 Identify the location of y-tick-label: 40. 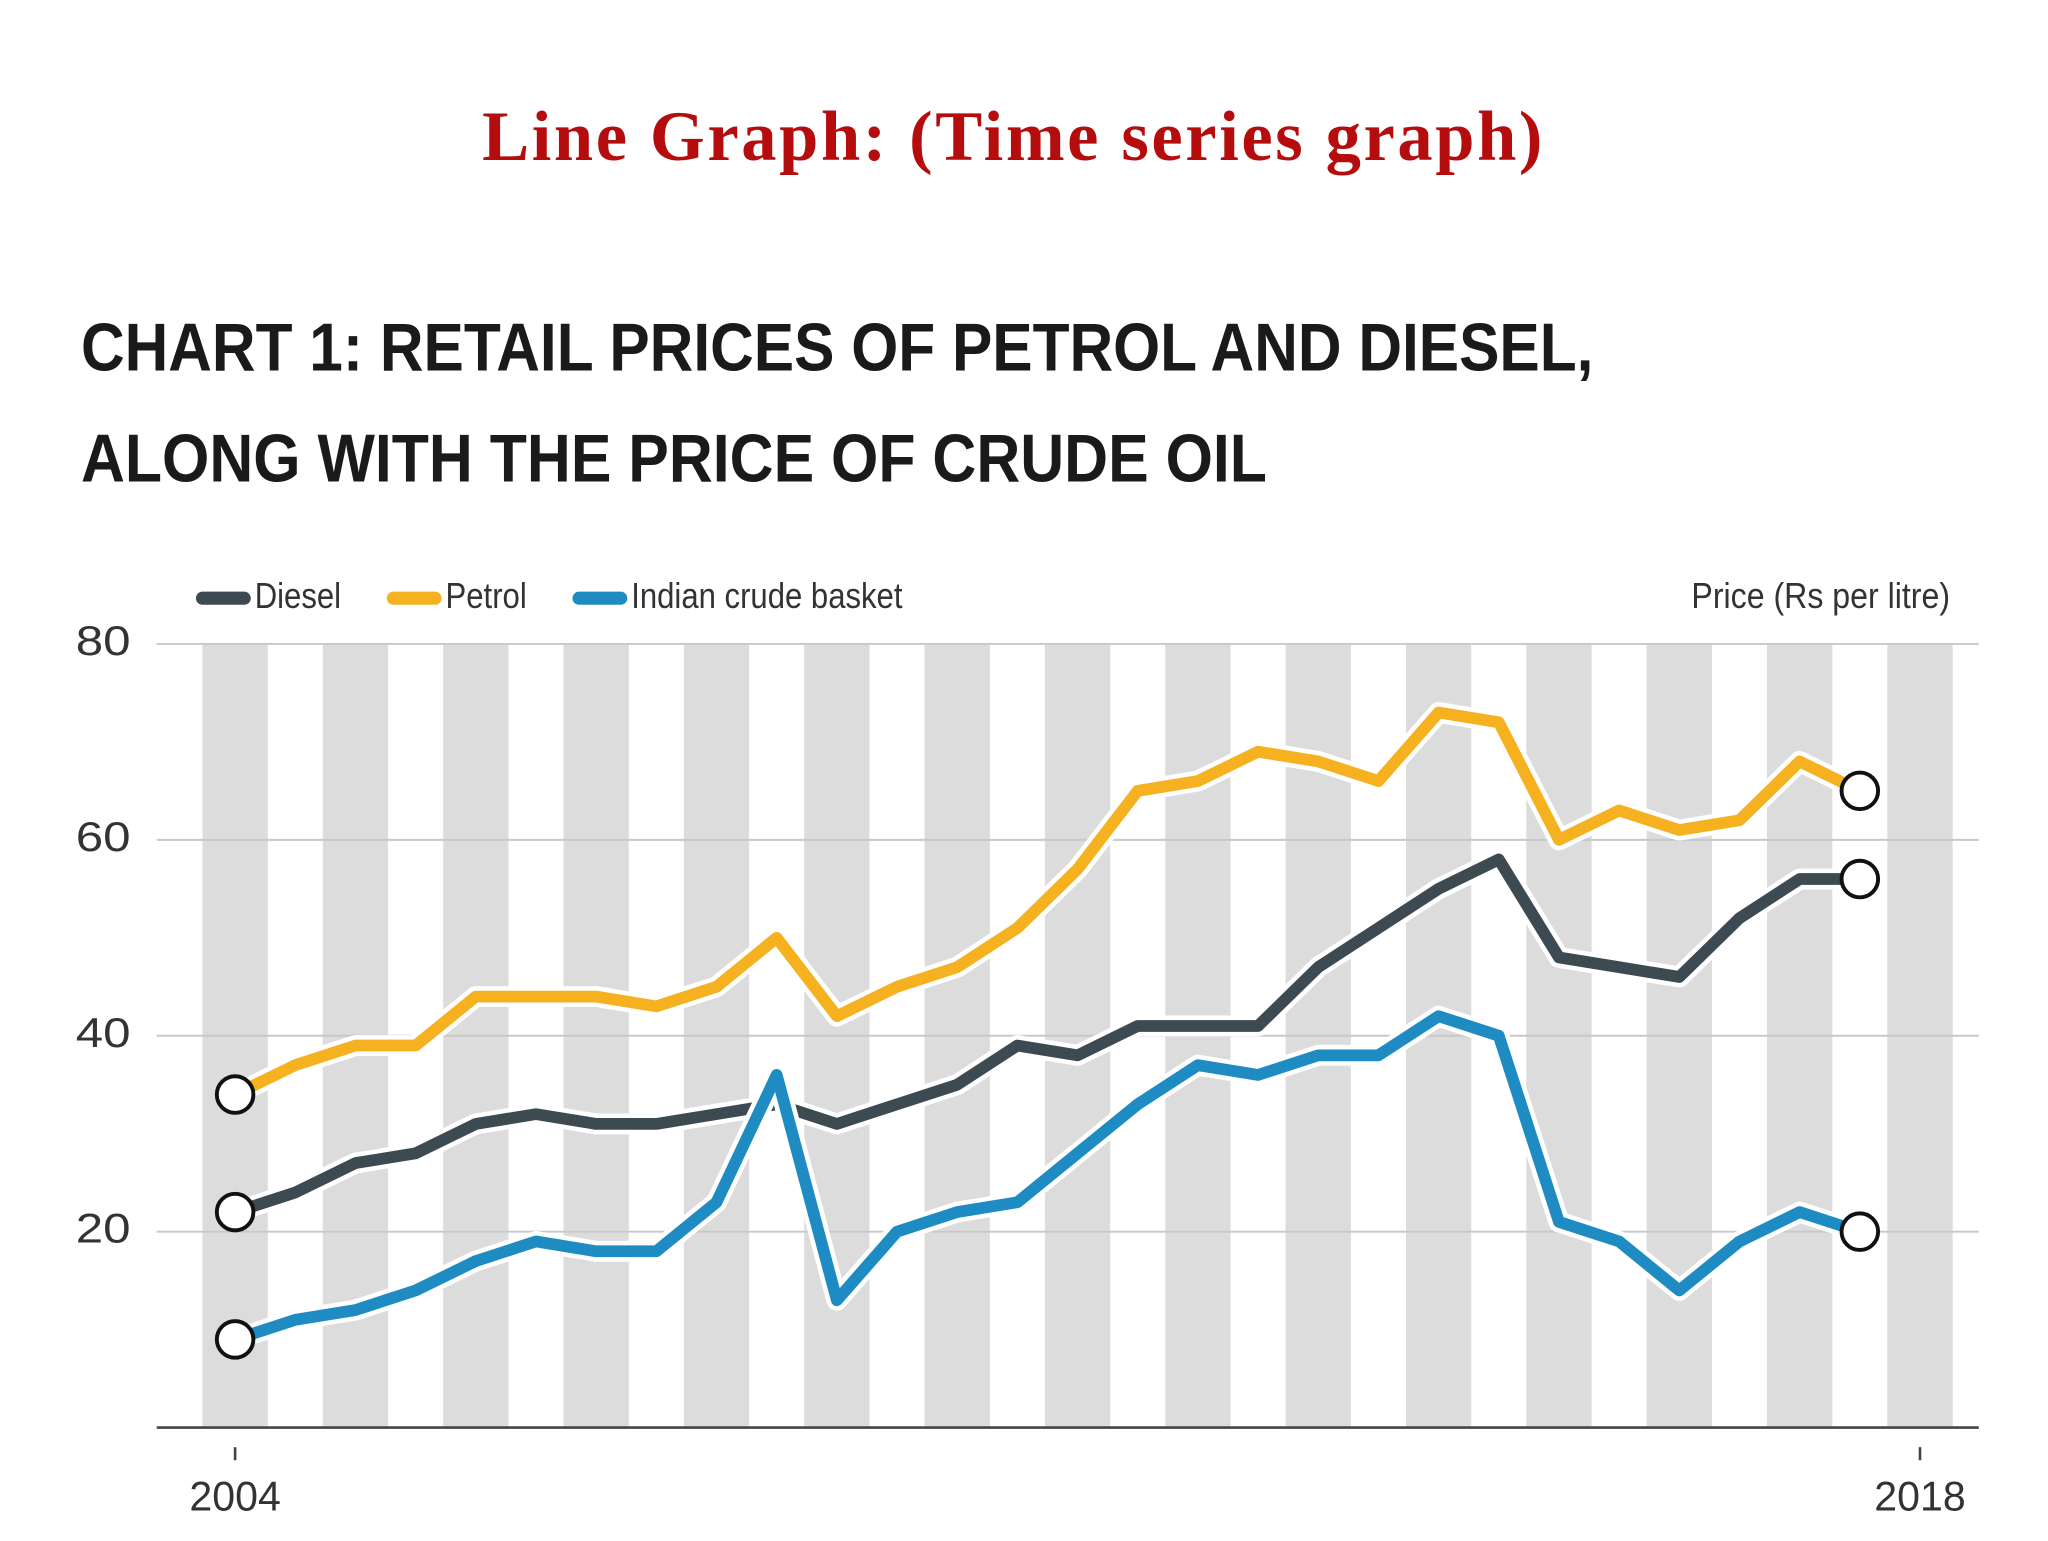
(103, 1032).